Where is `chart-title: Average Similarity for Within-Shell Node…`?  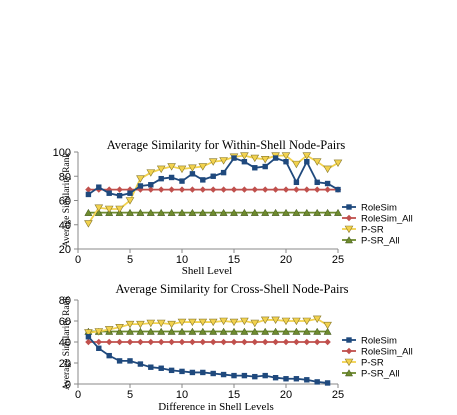 chart-title: Average Similarity for Within-Shell Node… is located at coordinates (226, 145).